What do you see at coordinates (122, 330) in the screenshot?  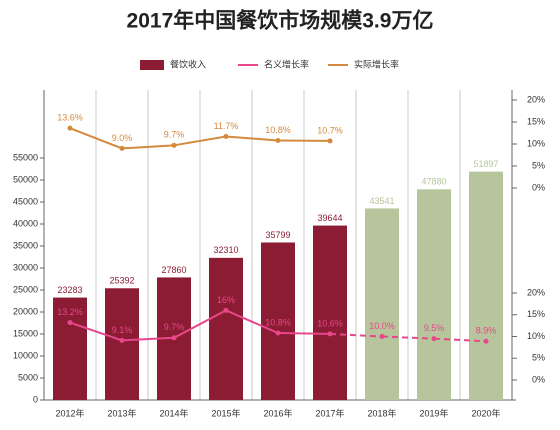 I see `line-value-label: 9.1%` at bounding box center [122, 330].